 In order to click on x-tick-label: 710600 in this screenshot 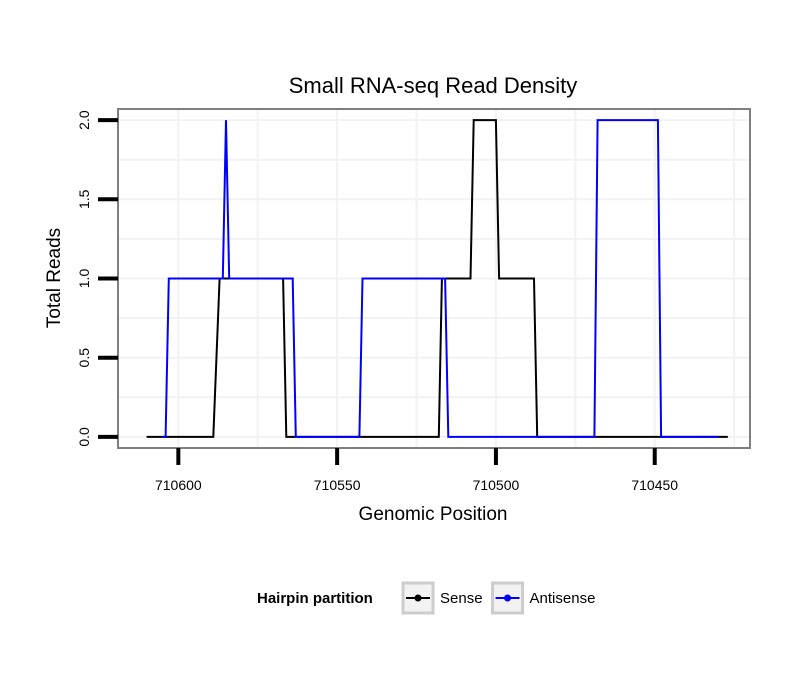, I will do `click(178, 485)`.